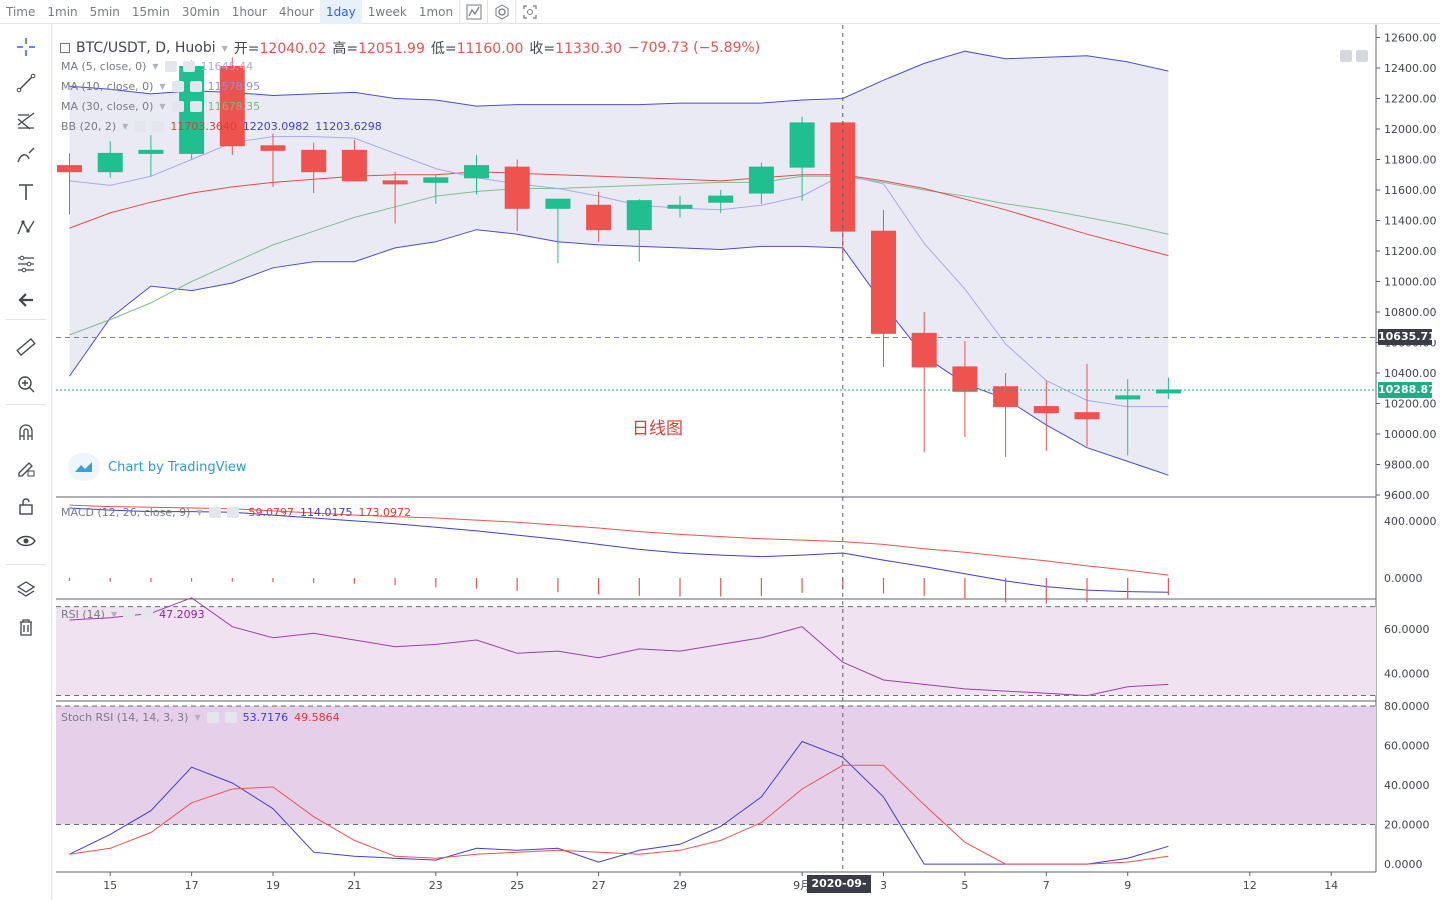 This screenshot has height=900, width=1440. Describe the element at coordinates (1346, 56) in the screenshot. I see `move-up-icon` at that location.